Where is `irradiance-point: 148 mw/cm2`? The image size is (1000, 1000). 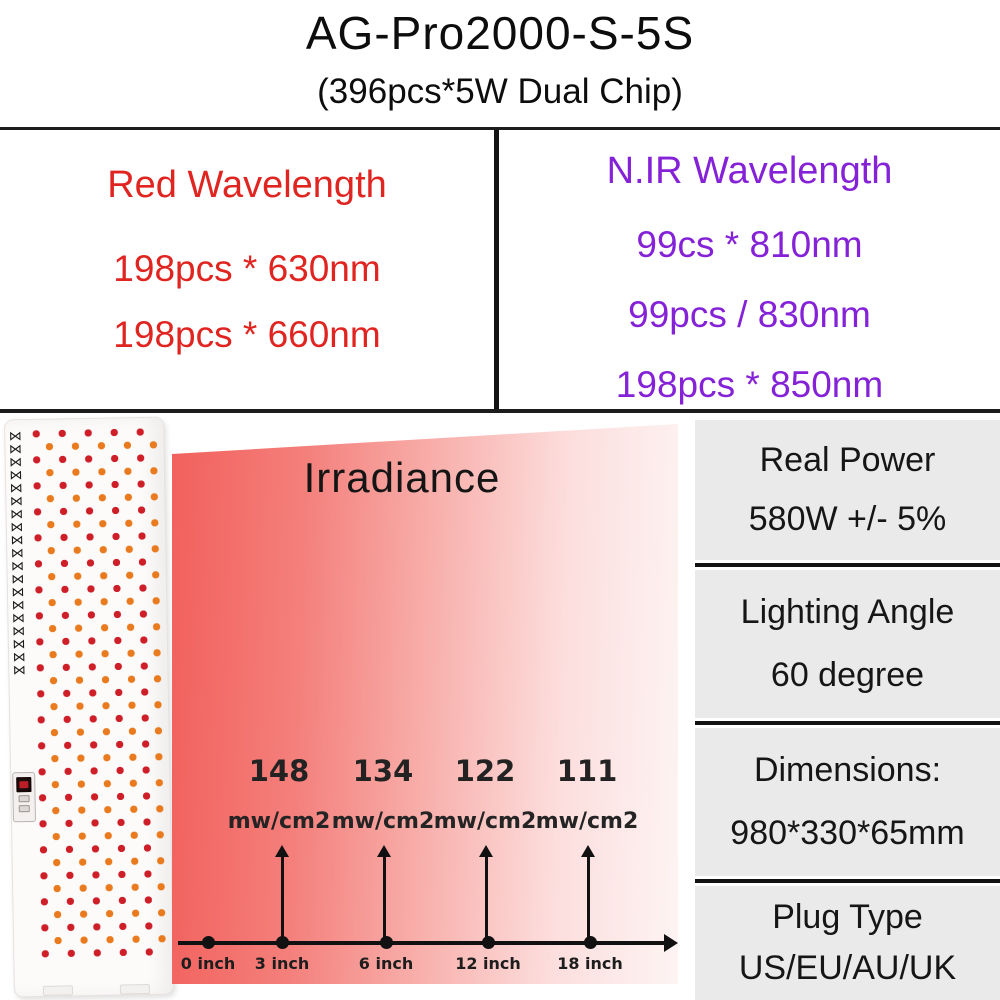 irradiance-point: 148 mw/cm2 is located at coordinates (279, 794).